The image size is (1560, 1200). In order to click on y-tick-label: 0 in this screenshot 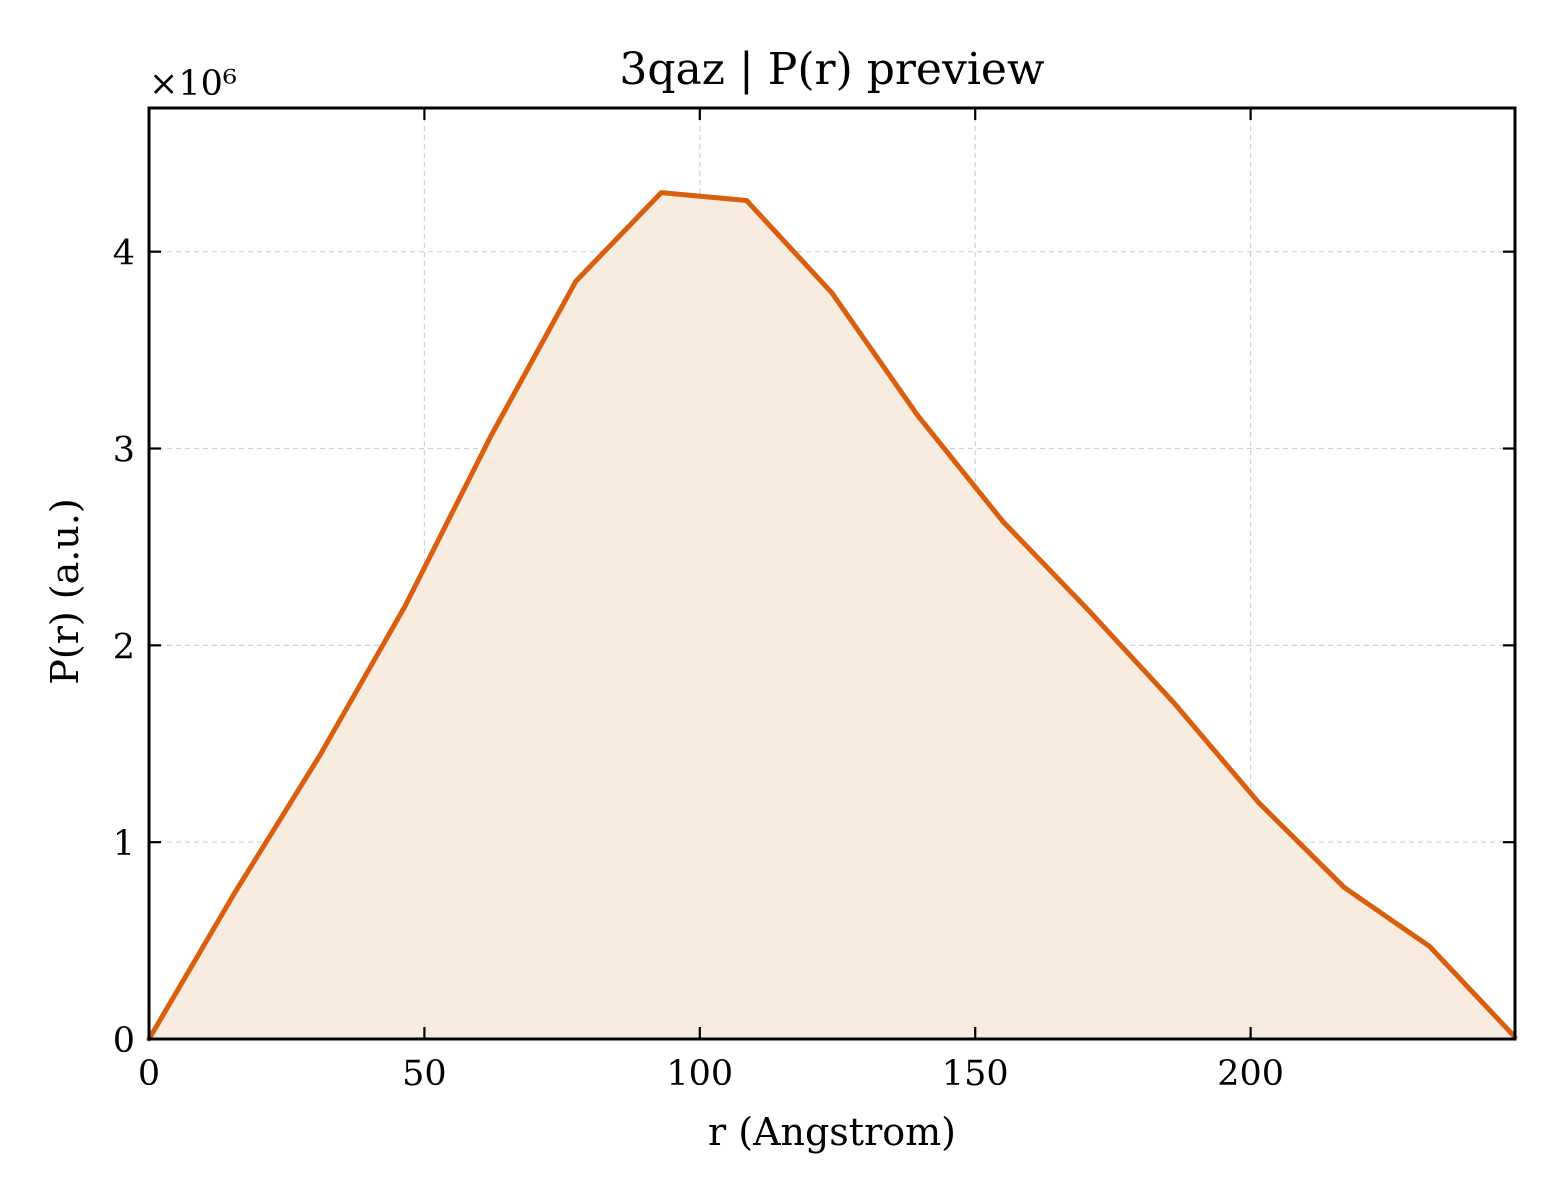, I will do `click(124, 1041)`.